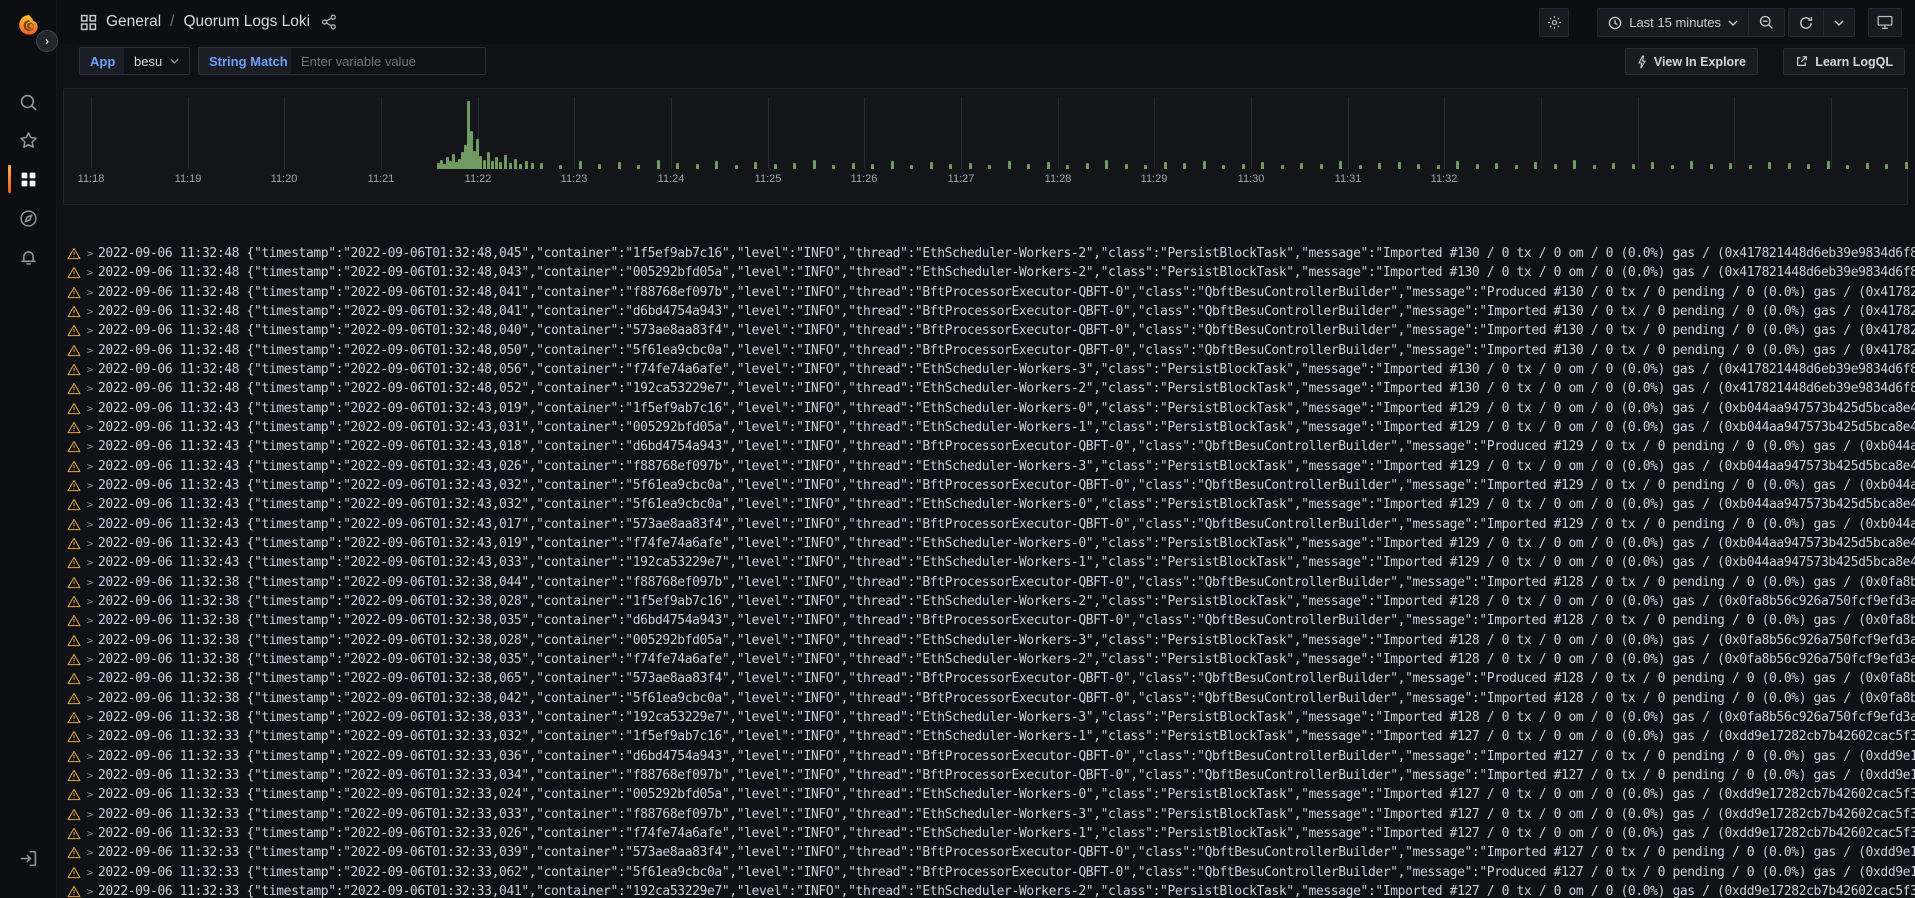  Describe the element at coordinates (1766, 22) in the screenshot. I see `zoom-out-time-button` at that location.